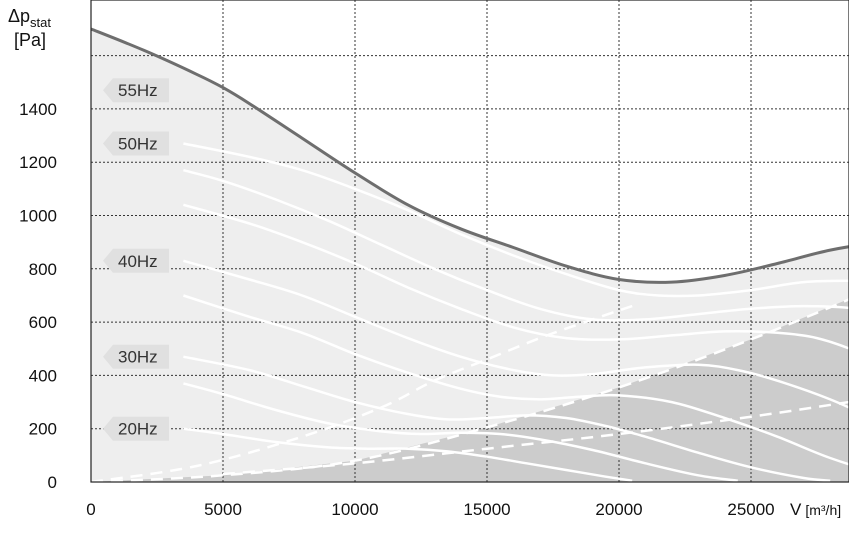  I want to click on x-axis-label: V [m³/h], so click(815, 509).